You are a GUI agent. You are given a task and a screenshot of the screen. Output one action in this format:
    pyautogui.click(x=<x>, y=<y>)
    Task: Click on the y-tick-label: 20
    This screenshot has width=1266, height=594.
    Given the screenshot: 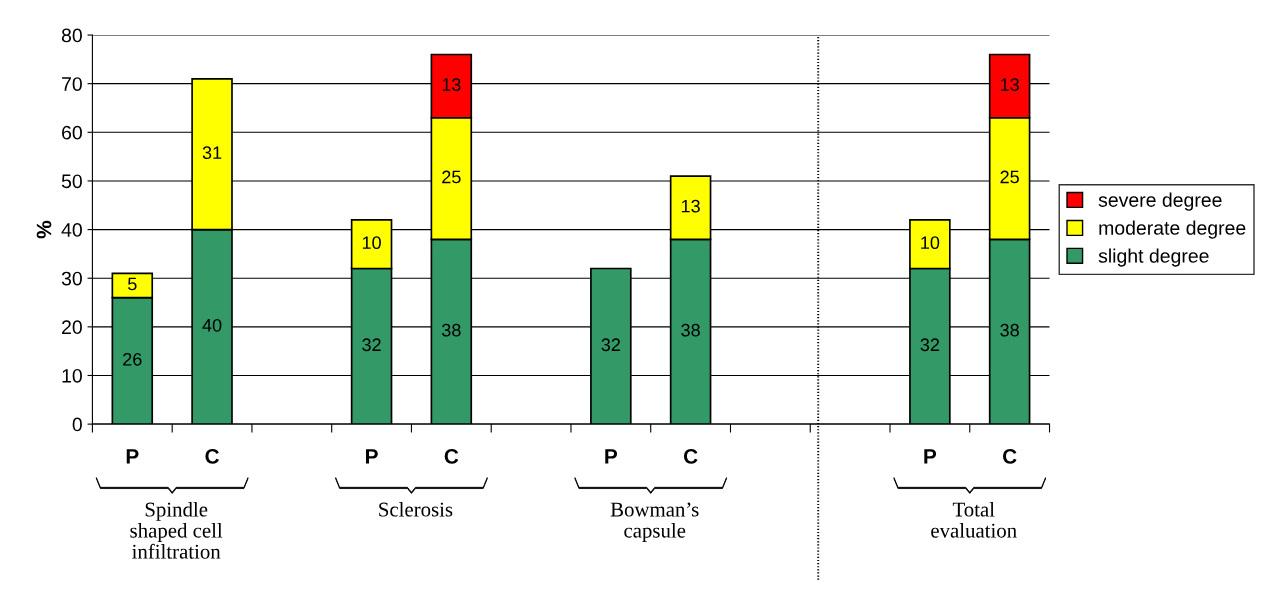 What is the action you would take?
    pyautogui.click(x=72, y=327)
    